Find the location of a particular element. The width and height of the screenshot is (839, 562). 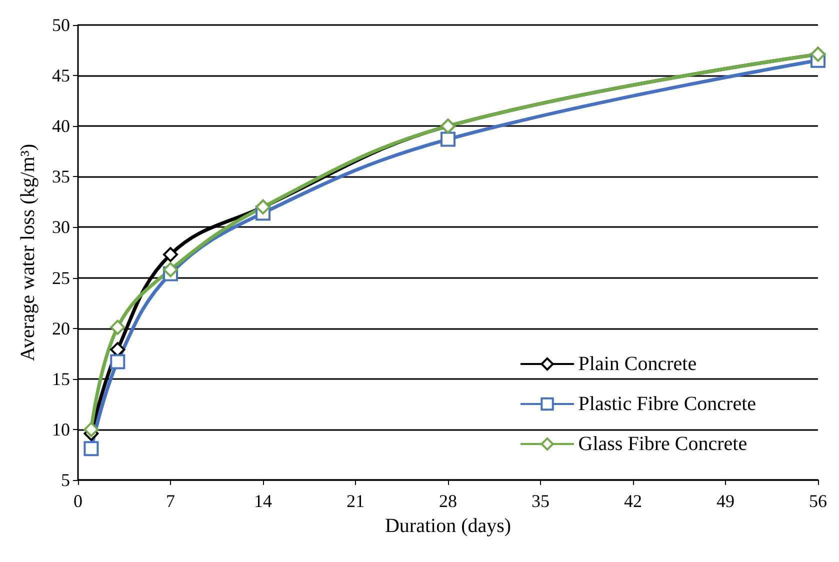

x-tick-label: 28 is located at coordinates (448, 501).